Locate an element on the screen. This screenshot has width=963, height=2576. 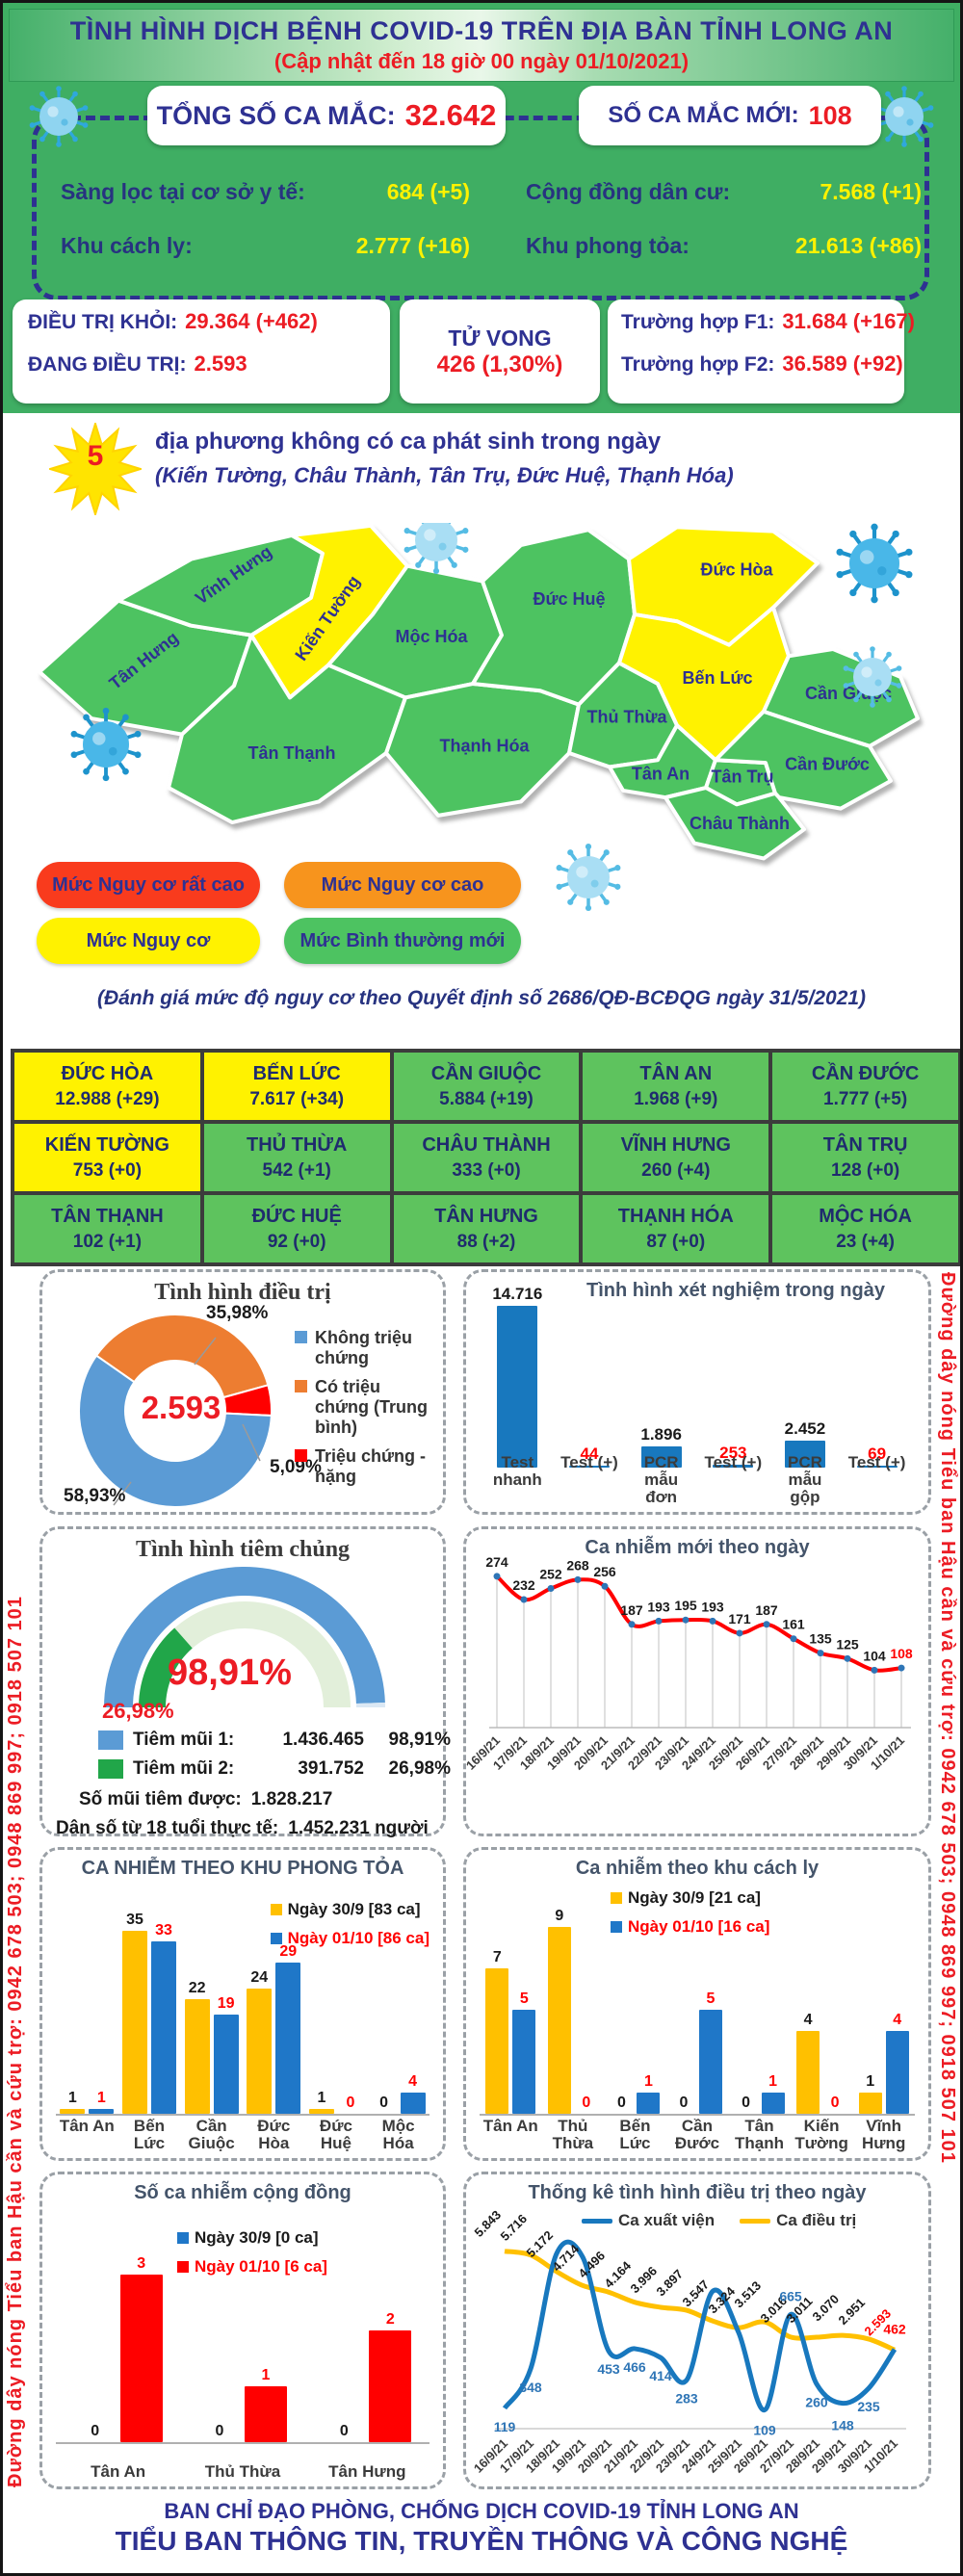
district-name: KIẾN TƯỜNG is located at coordinates (106, 1144).